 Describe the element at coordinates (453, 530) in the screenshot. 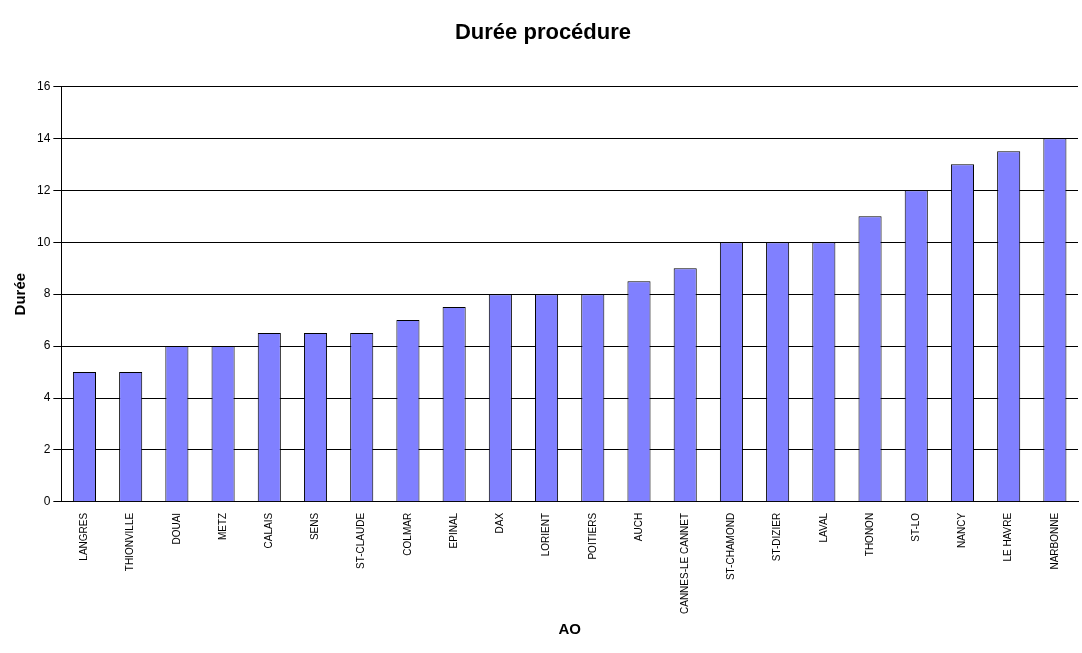

I see `x-tick-label: EPINAL` at that location.